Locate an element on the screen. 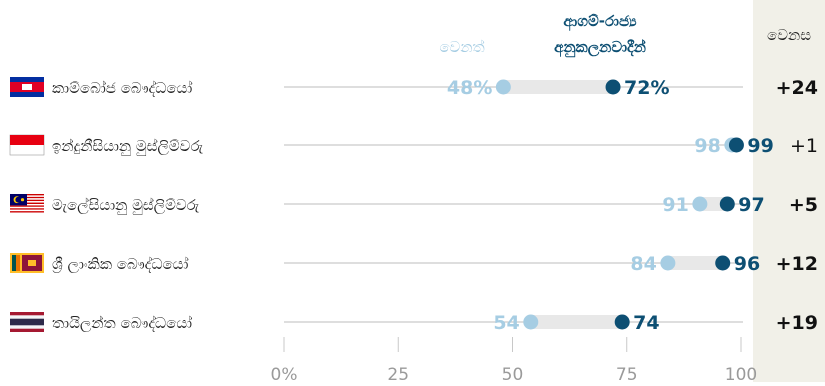  row-lk: ශ්‍රී ලාංකික බෞද්ධයෝ 84 96 +12 is located at coordinates (414, 264).